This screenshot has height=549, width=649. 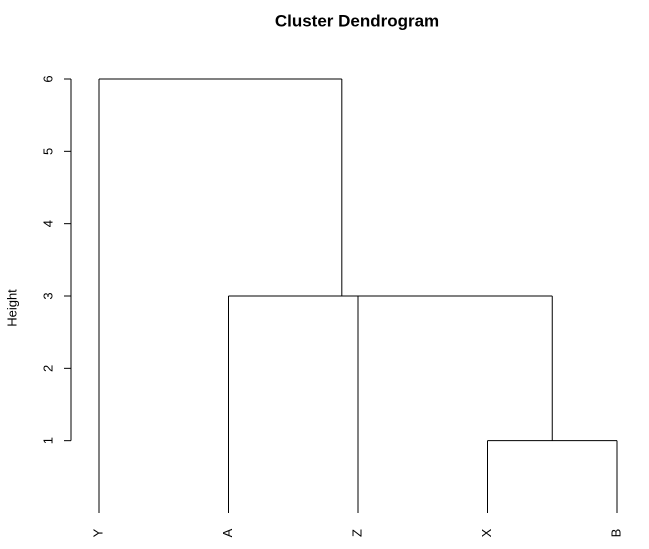 I want to click on y-tick-label: 1, so click(x=47, y=440).